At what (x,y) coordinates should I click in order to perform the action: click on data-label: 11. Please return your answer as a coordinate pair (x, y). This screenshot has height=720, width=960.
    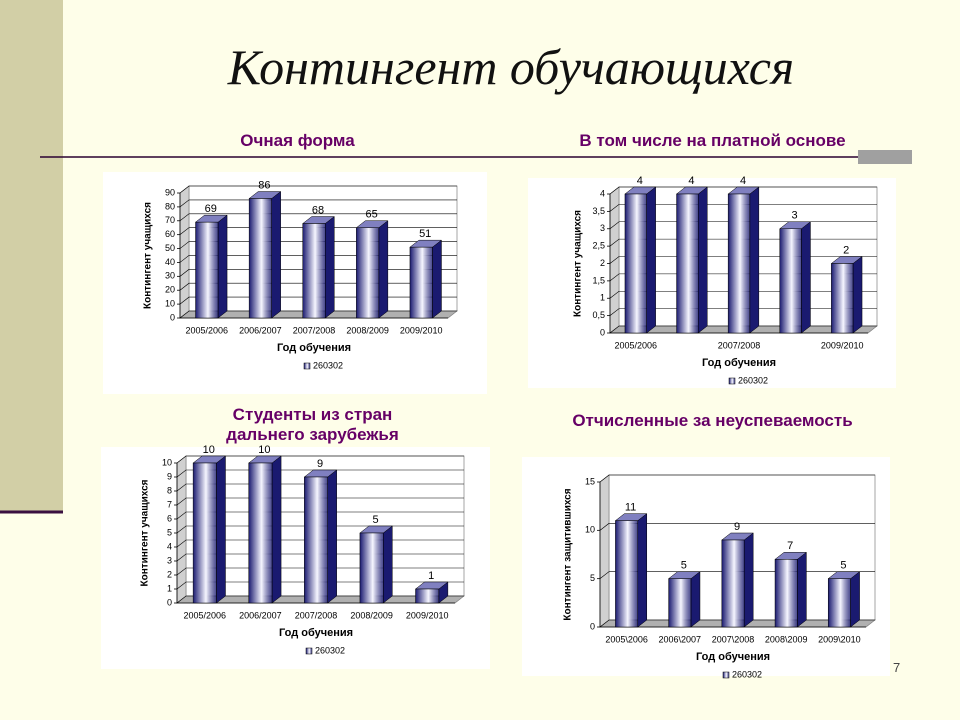
    Looking at the image, I should click on (630, 508).